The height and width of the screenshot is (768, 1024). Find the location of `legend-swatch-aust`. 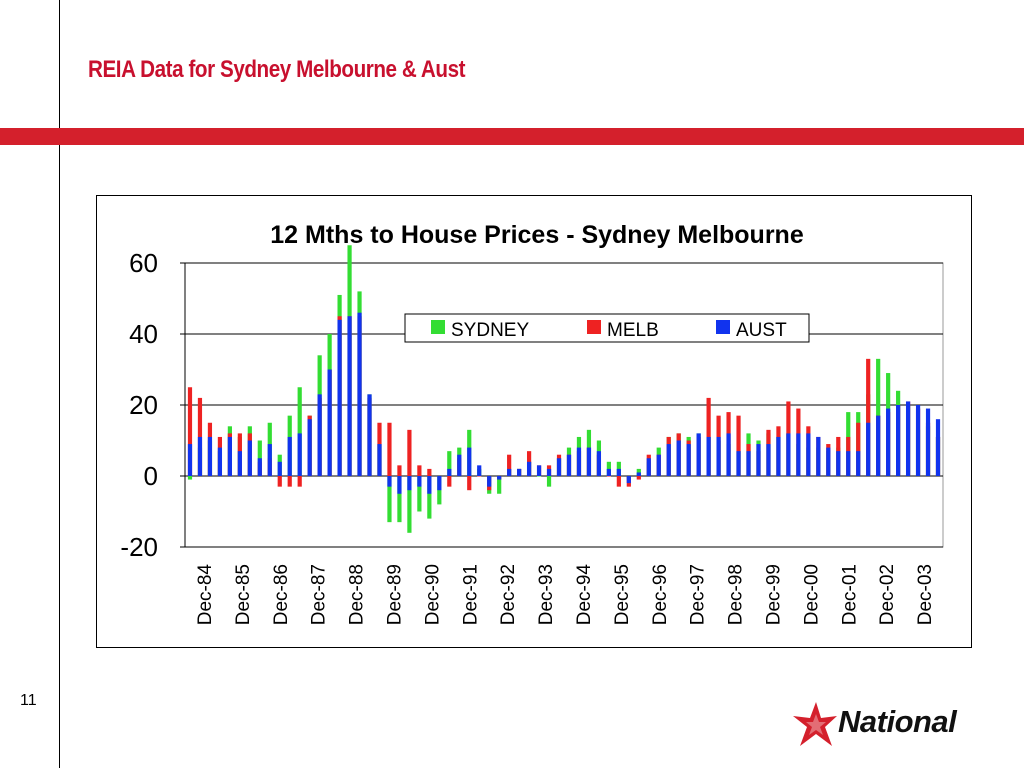

legend-swatch-aust is located at coordinates (723, 327).